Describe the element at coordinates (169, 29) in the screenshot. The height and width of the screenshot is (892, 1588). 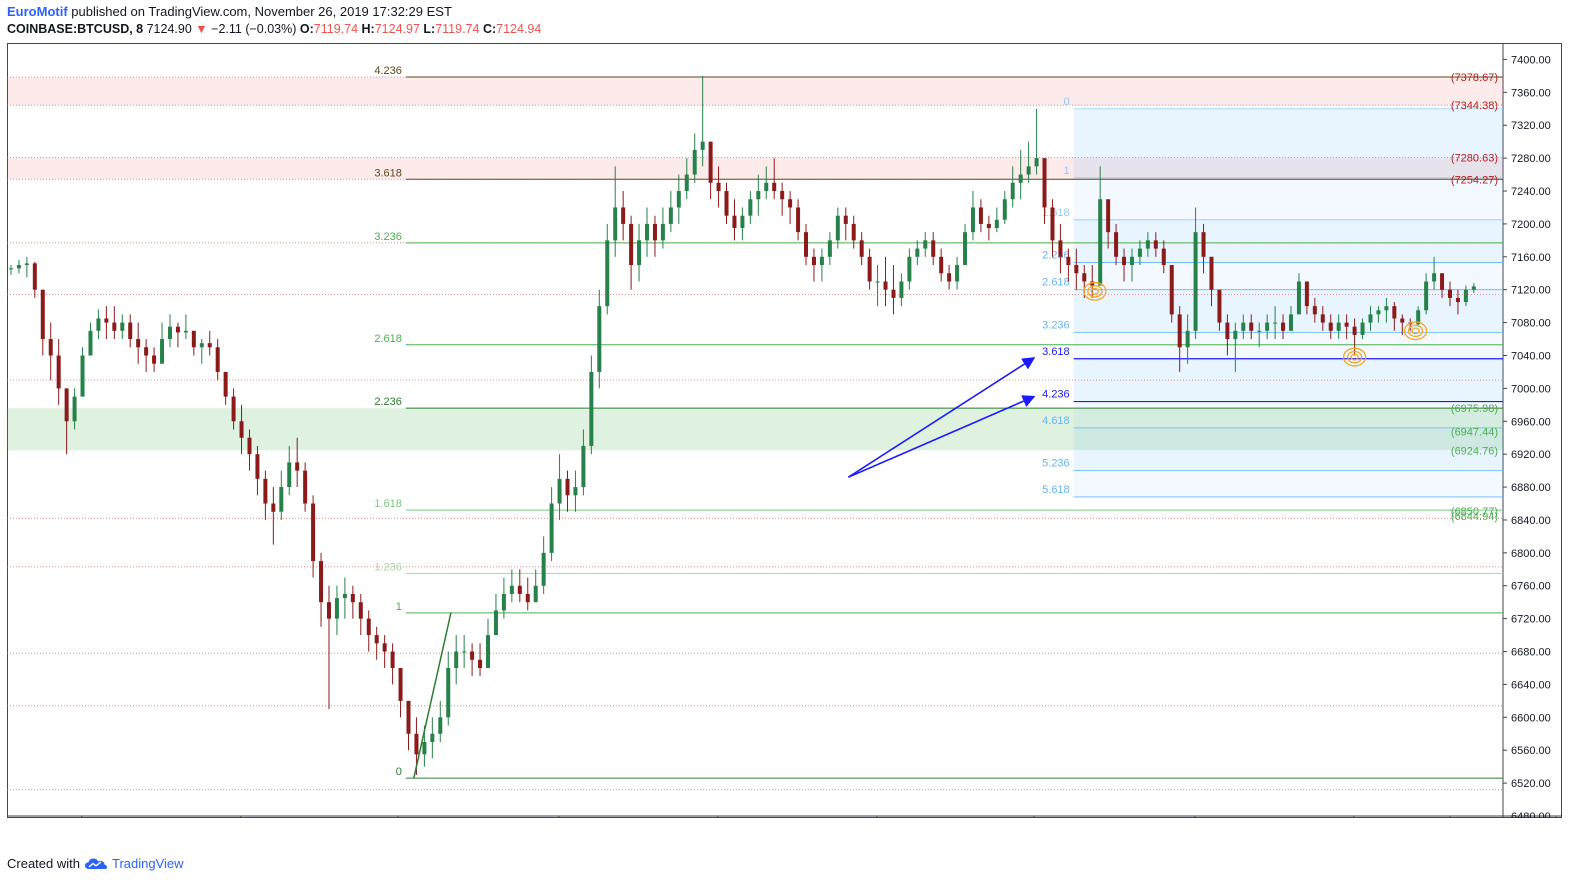
I see `last-price: 7124.90` at that location.